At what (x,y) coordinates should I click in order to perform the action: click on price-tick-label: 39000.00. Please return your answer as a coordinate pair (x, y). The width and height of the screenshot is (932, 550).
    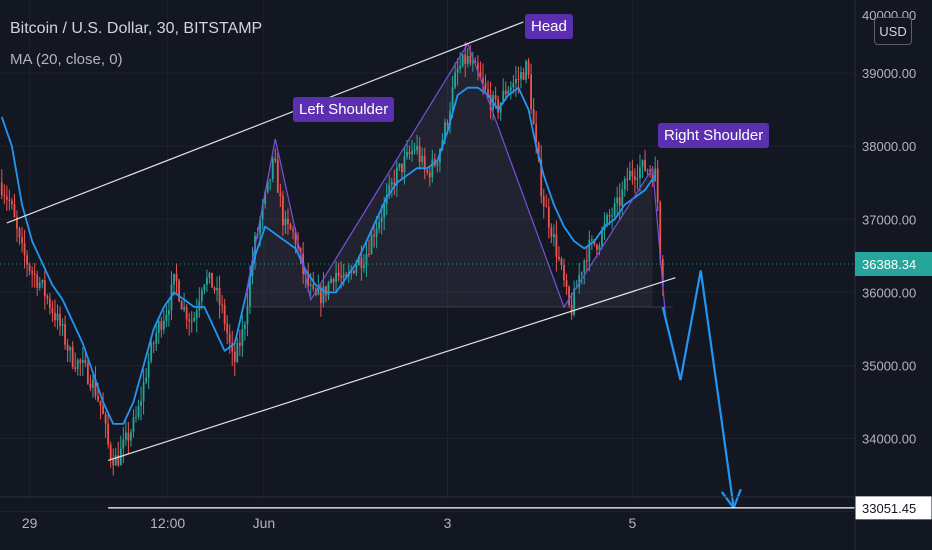
    Looking at the image, I should click on (889, 73).